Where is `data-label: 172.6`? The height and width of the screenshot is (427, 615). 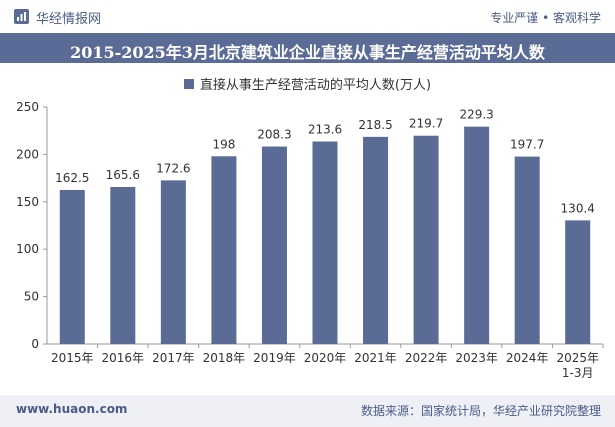 data-label: 172.6 is located at coordinates (173, 168).